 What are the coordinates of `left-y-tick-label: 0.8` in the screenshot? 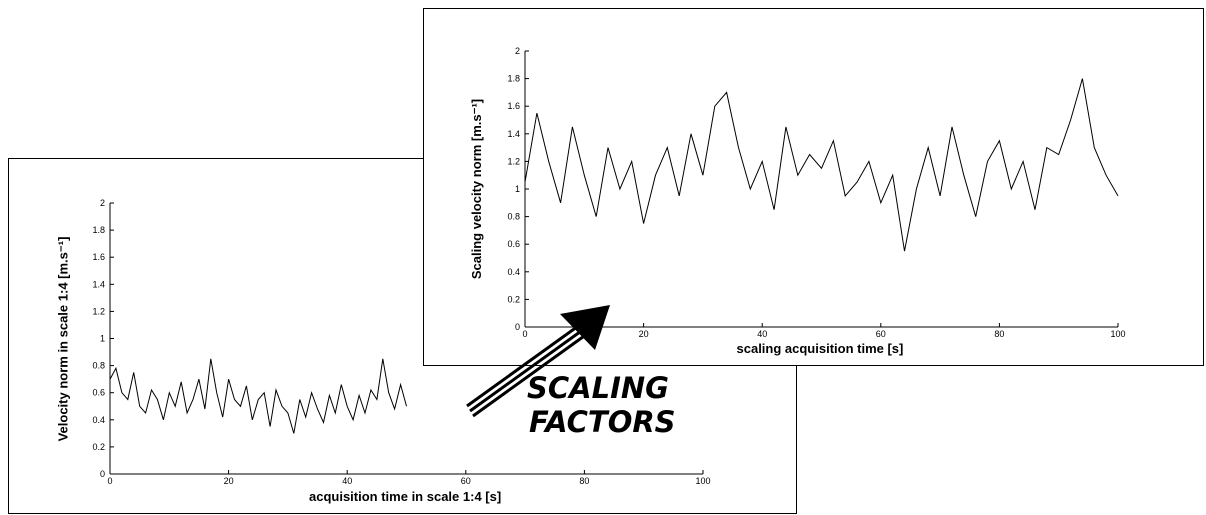 It's located at (98, 366).